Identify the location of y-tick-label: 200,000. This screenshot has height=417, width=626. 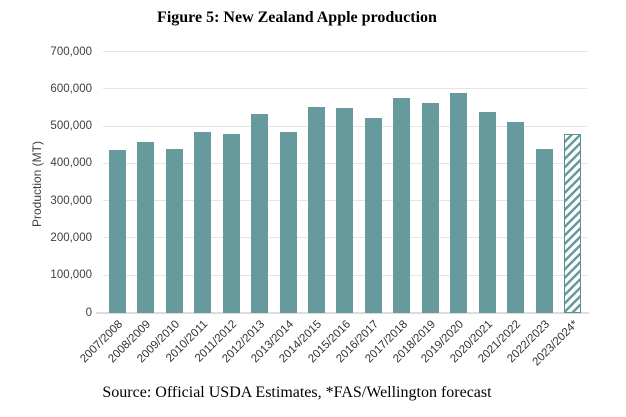
(71, 237).